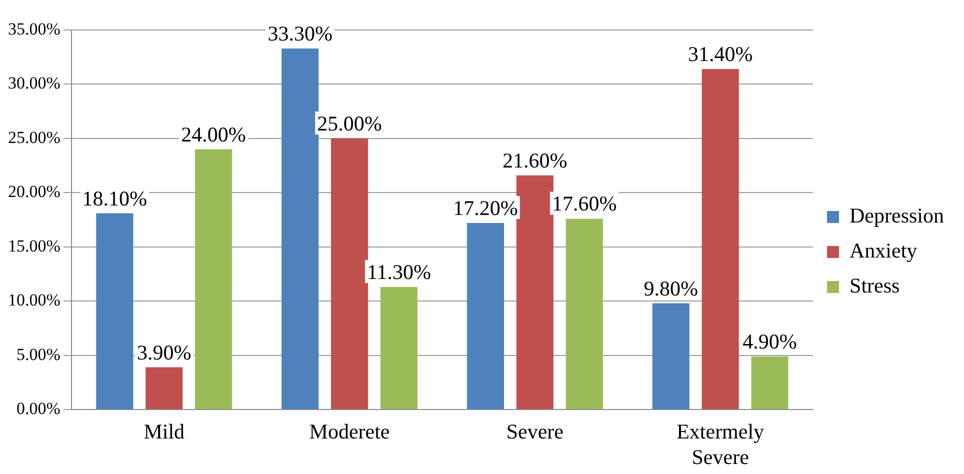 This screenshot has height=474, width=964. What do you see at coordinates (349, 123) in the screenshot?
I see `data-label: 25.00%` at bounding box center [349, 123].